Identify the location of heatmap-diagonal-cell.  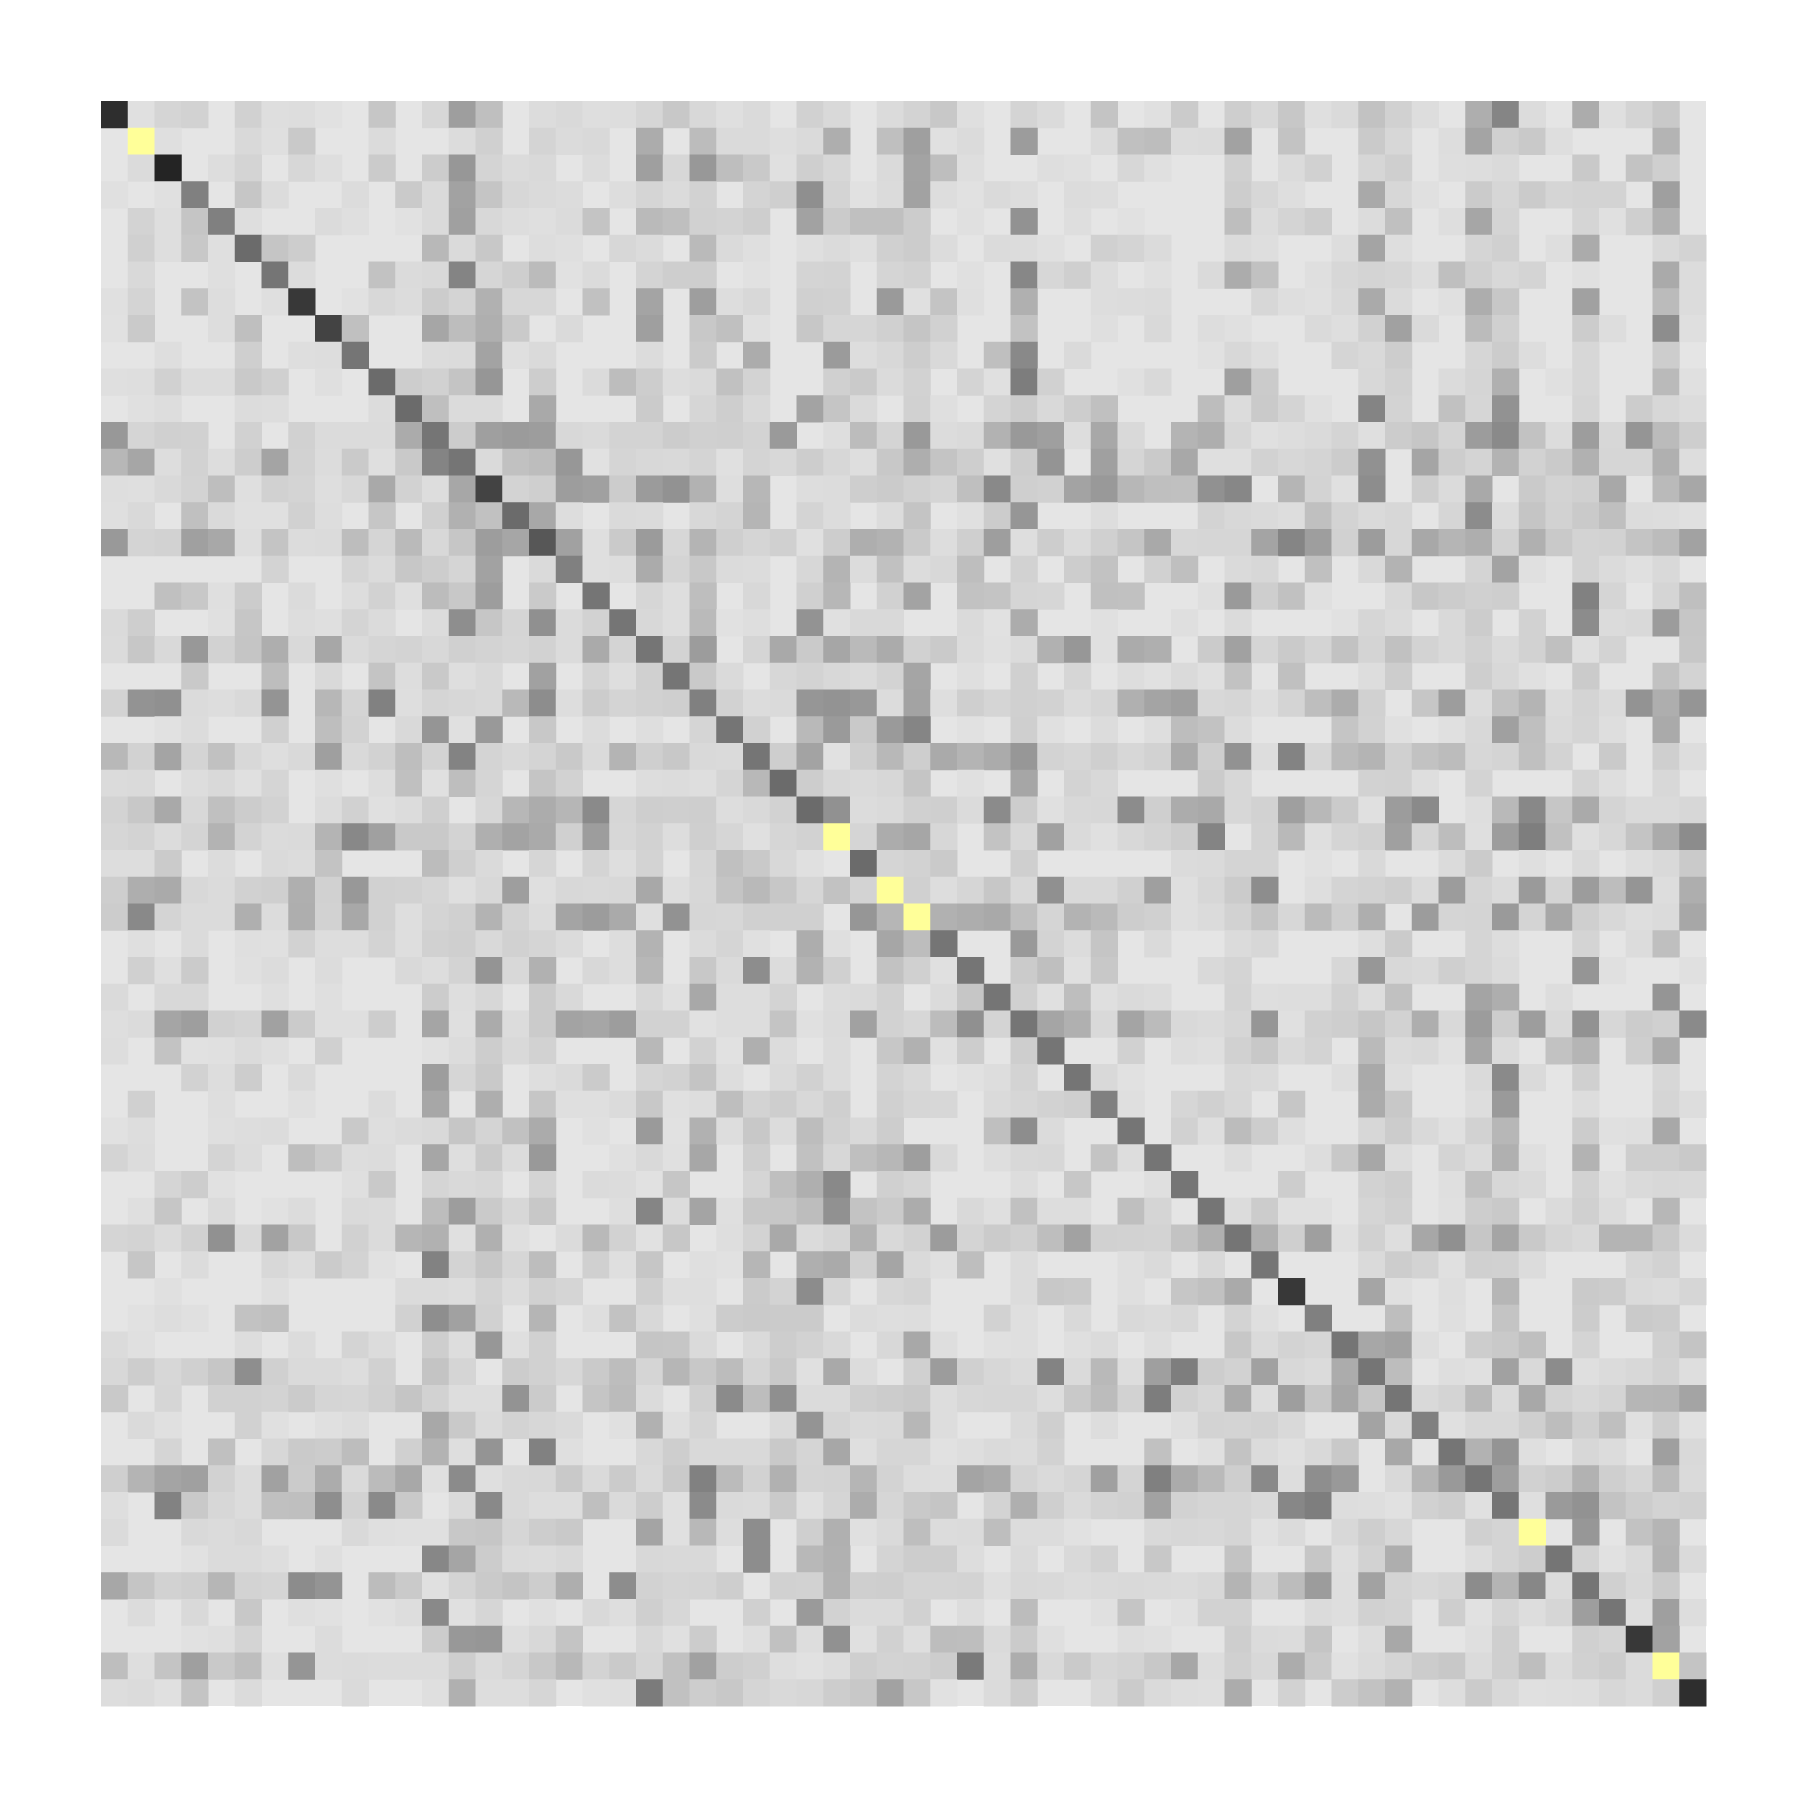
(1051, 1051).